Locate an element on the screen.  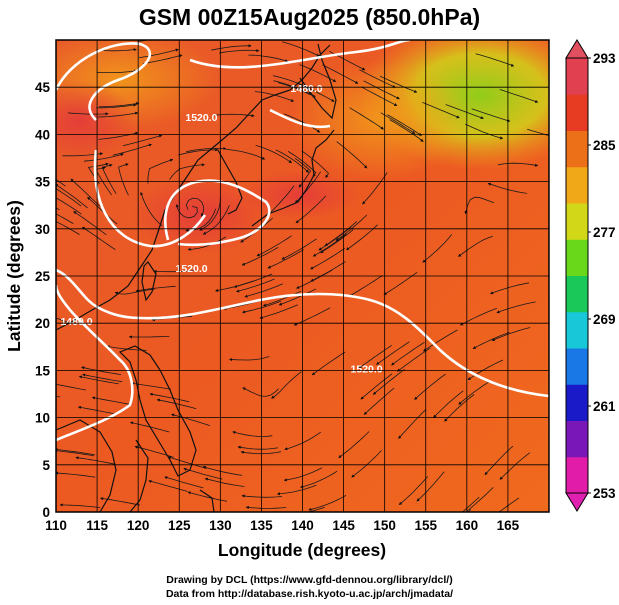
x-tick-label: 110 is located at coordinates (56, 525).